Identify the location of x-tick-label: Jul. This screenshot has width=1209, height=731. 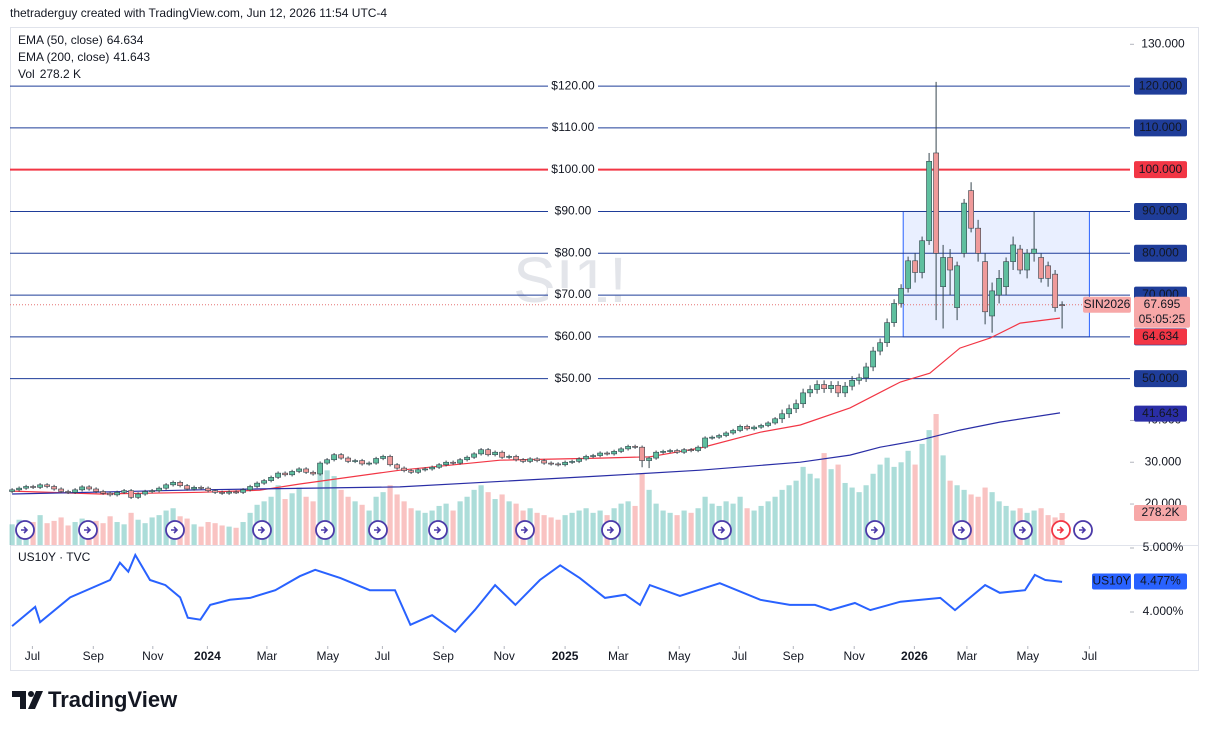
(1089, 656).